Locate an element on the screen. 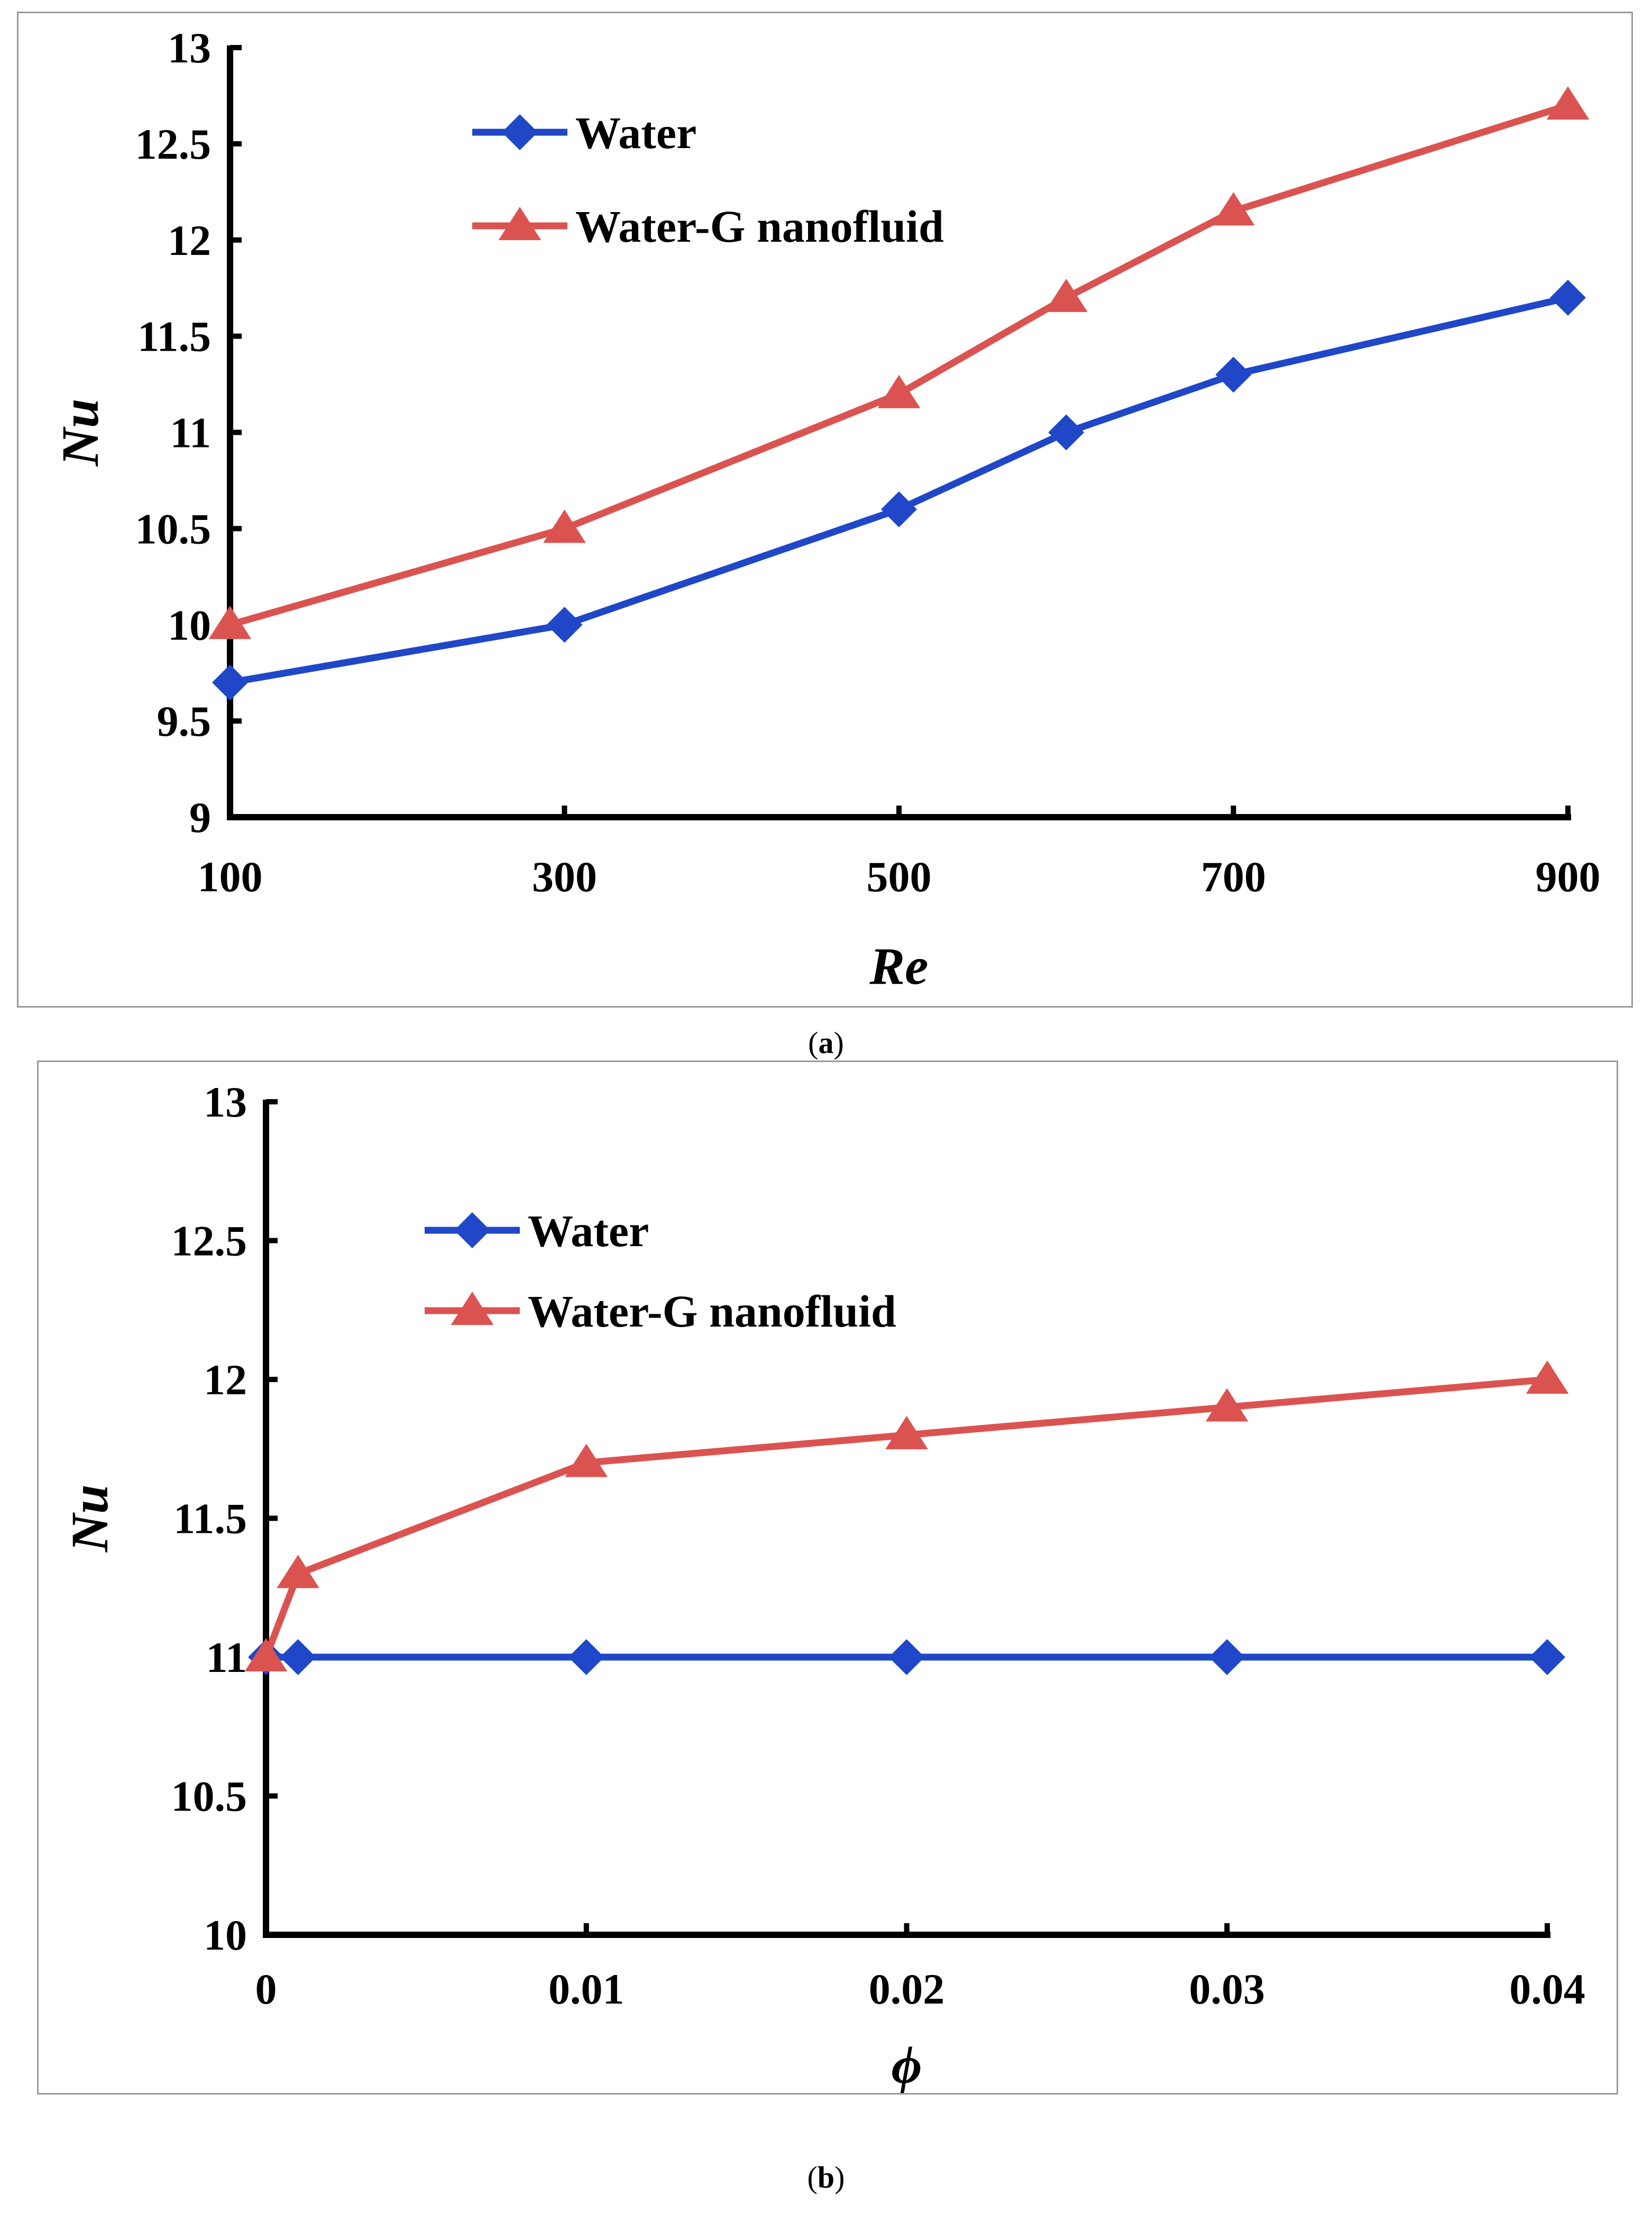 The width and height of the screenshot is (1652, 2240). y-tick-label: 9 is located at coordinates (200, 817).